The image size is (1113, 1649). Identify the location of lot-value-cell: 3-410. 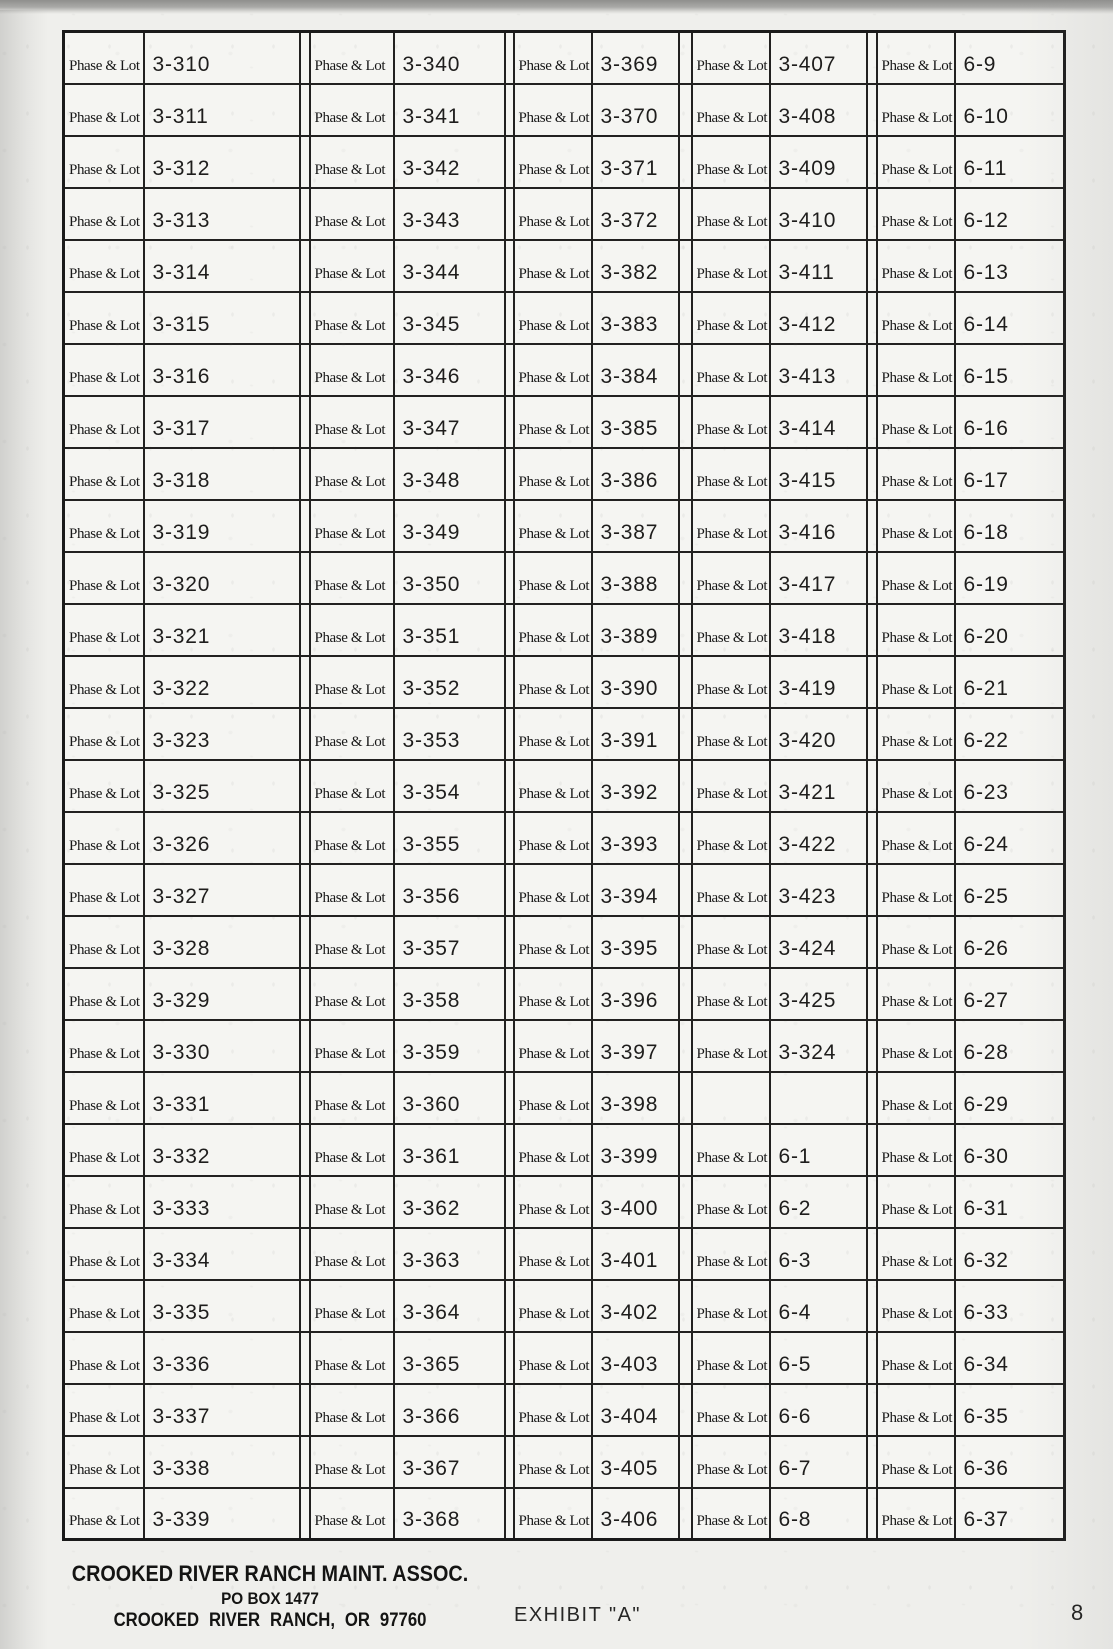
(818, 213).